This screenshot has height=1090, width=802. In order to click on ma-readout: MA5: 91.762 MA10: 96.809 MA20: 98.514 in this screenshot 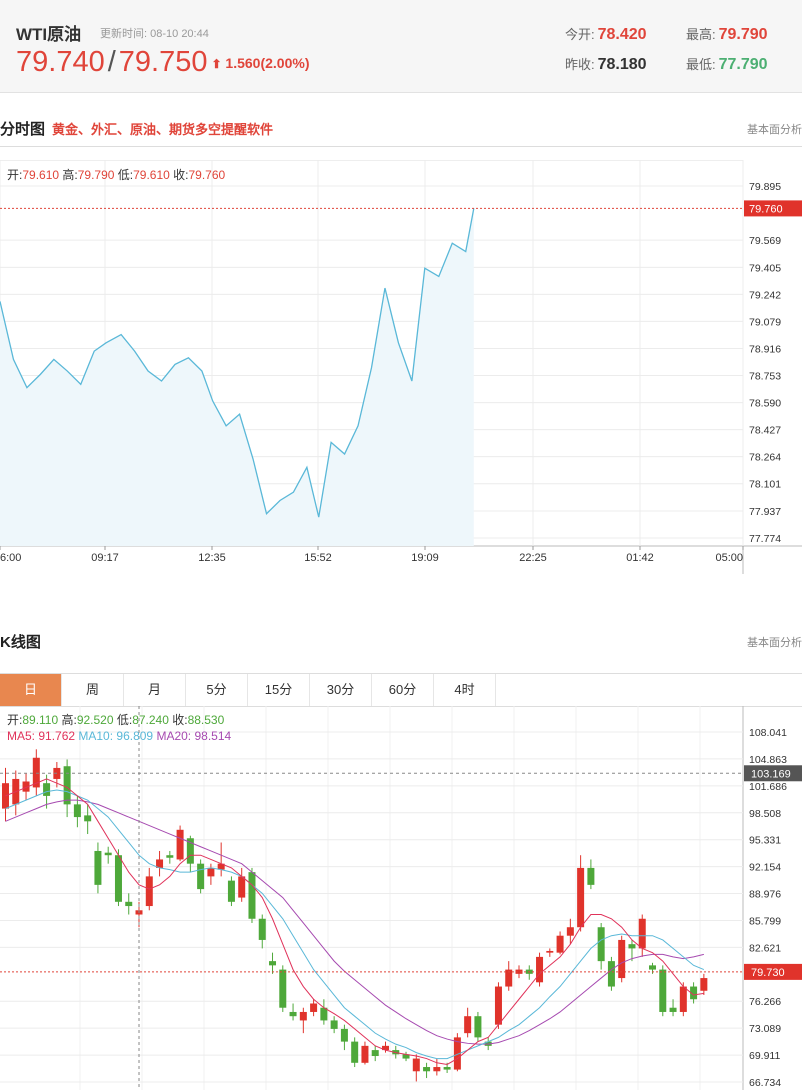, I will do `click(119, 736)`.